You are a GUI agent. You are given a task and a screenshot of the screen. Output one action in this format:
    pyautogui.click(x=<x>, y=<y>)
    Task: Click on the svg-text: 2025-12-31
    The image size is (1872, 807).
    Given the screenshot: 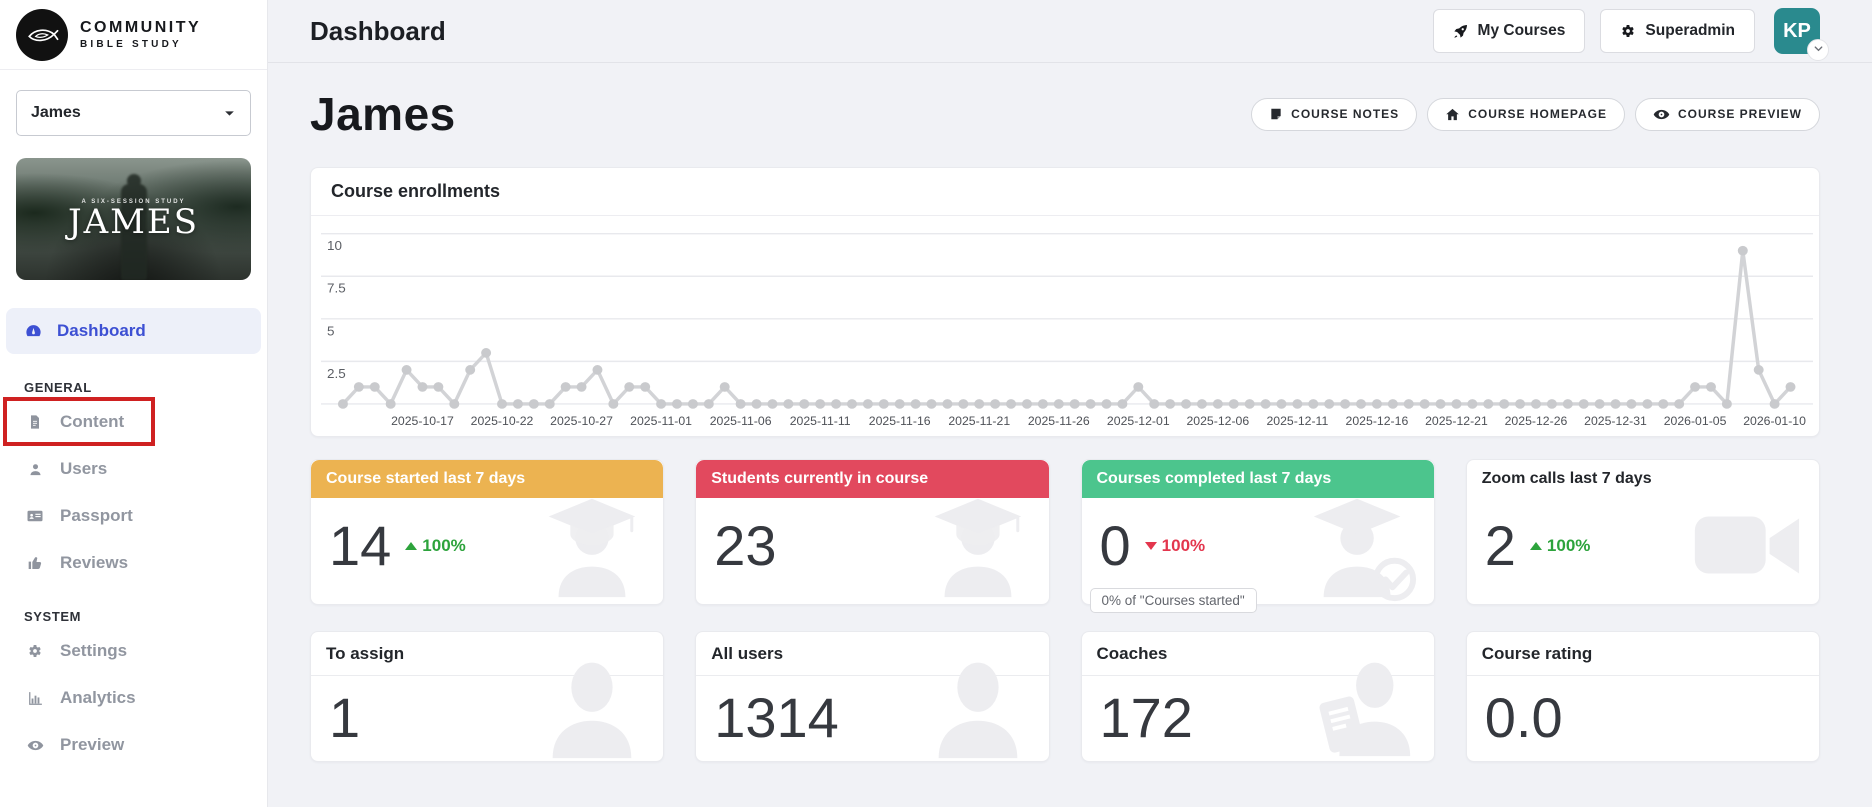 What is the action you would take?
    pyautogui.click(x=1615, y=421)
    